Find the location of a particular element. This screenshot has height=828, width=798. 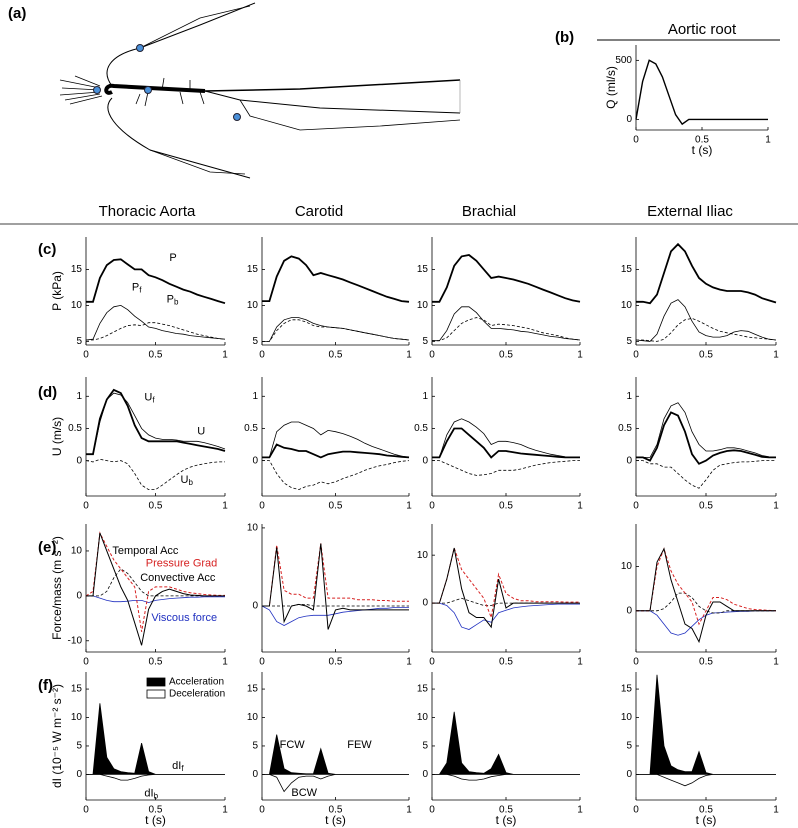

panel-label: (d) is located at coordinates (47, 392).